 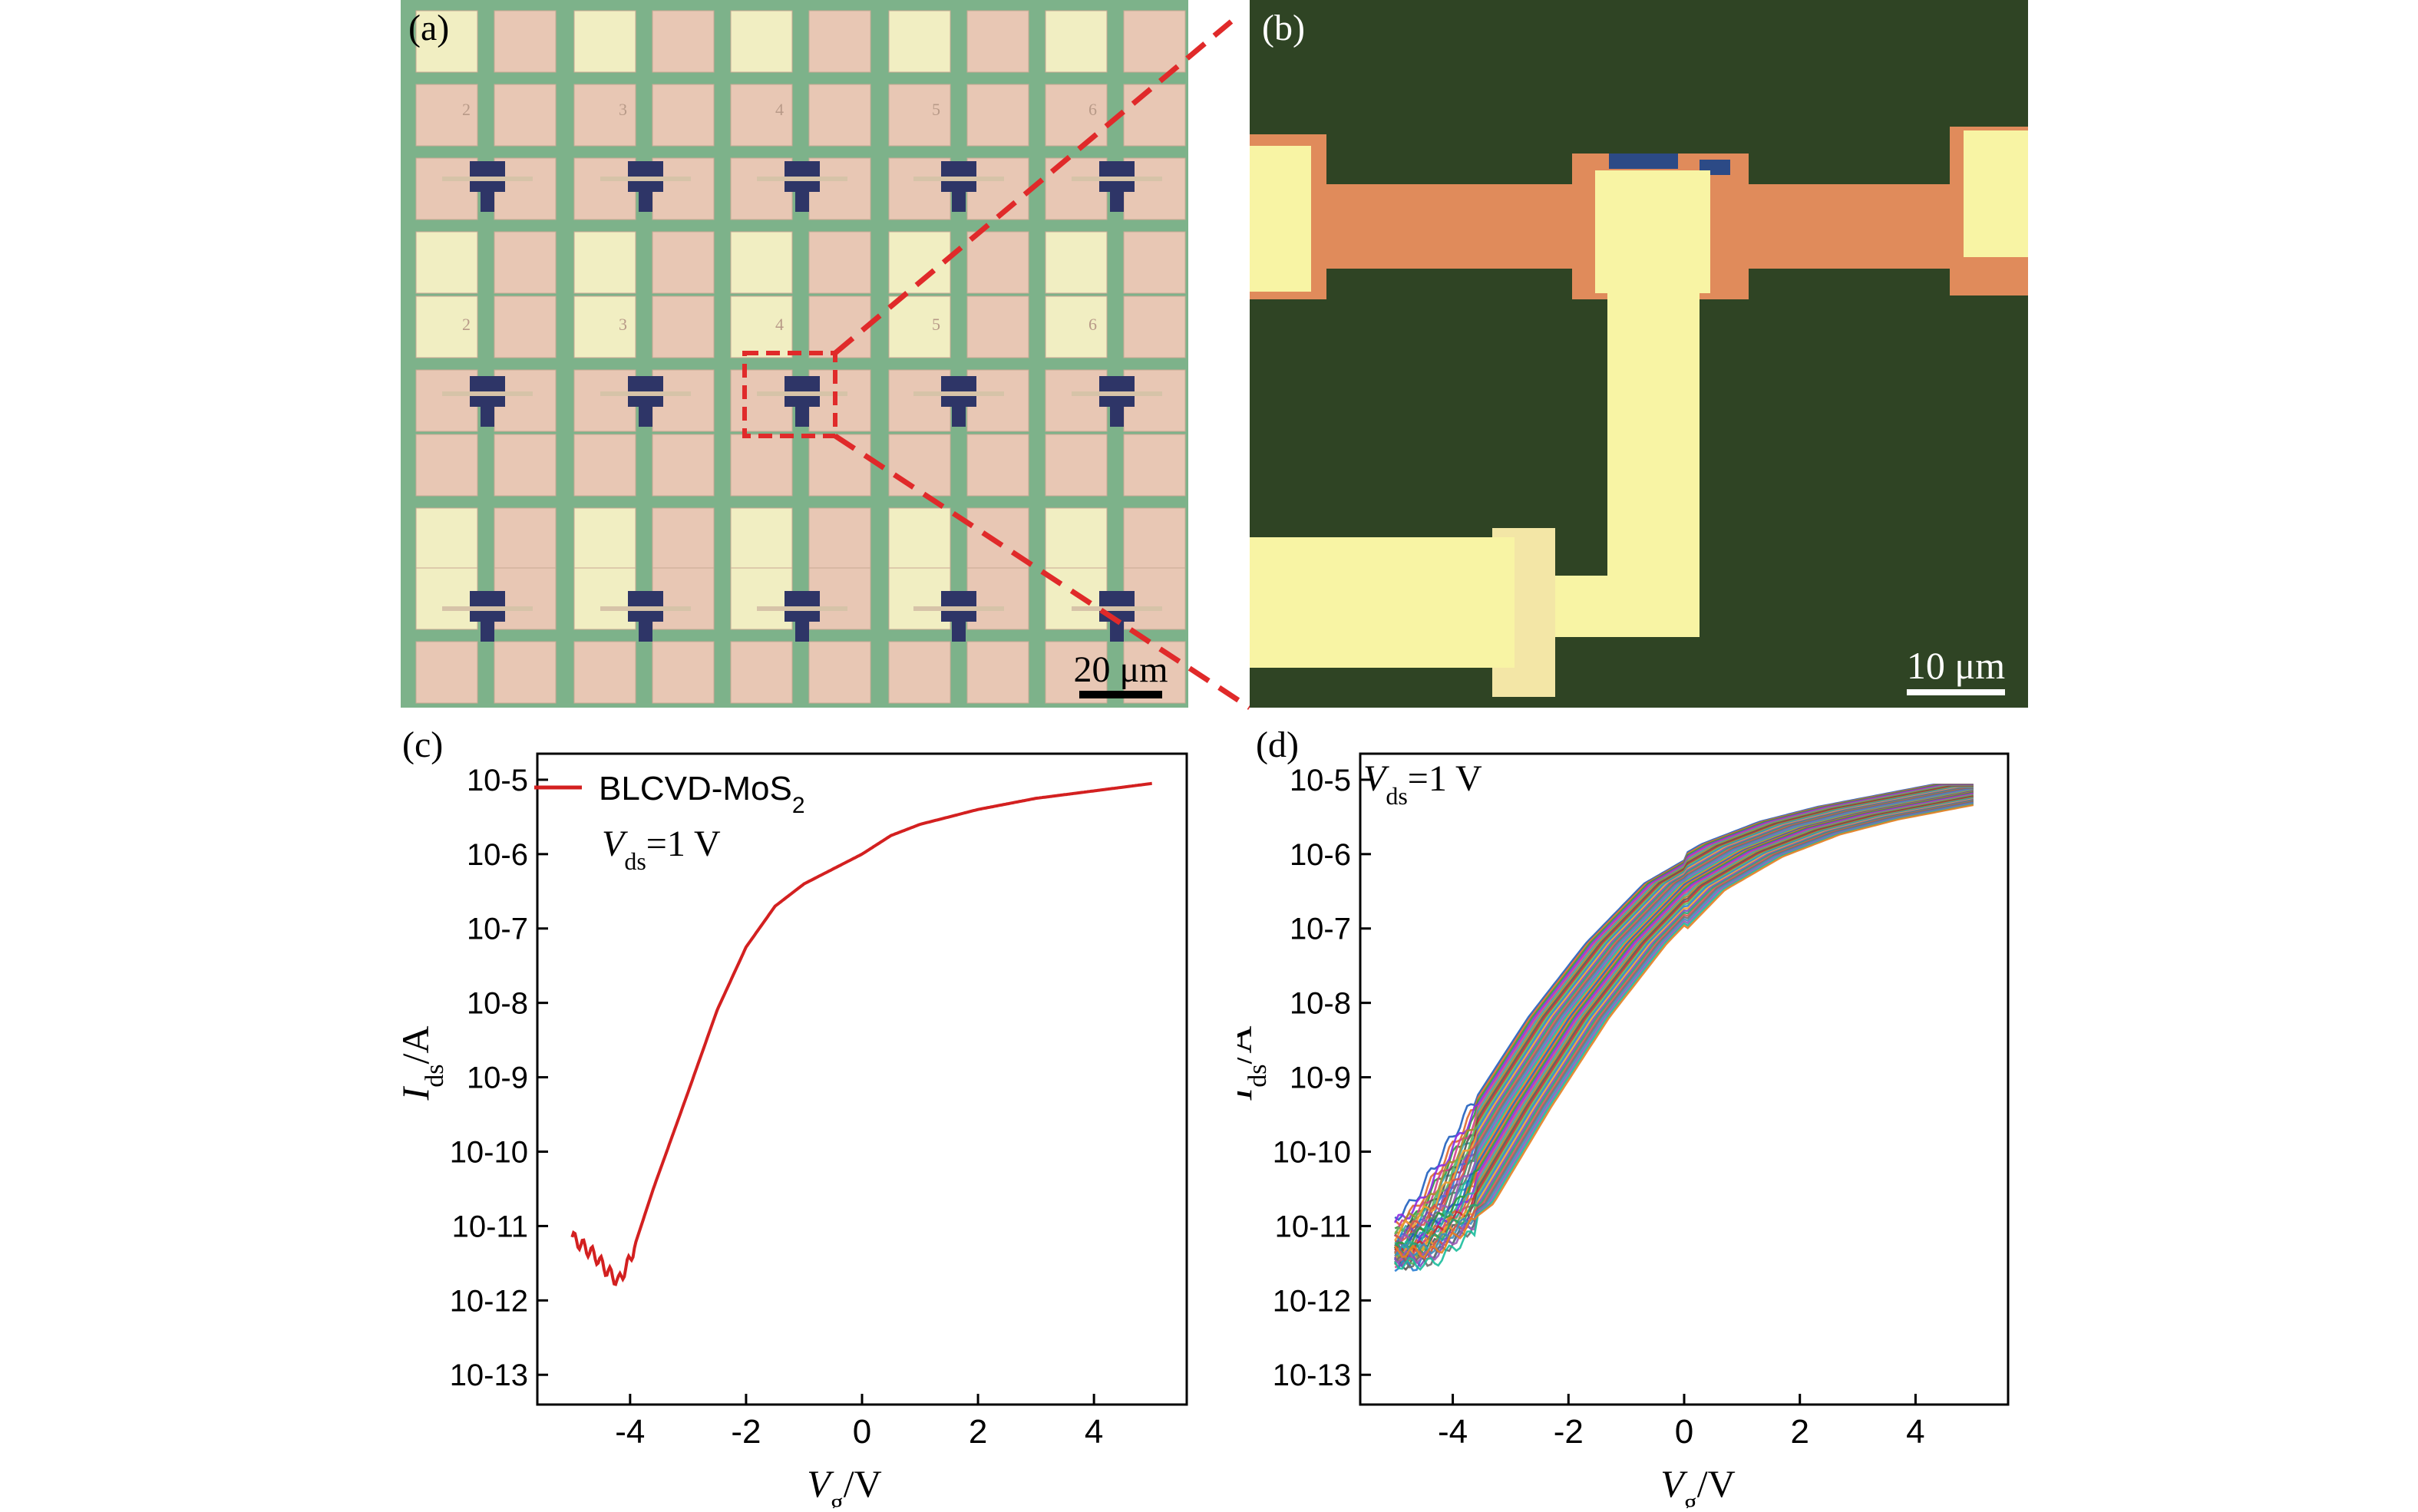 What do you see at coordinates (1799, 1432) in the screenshot?
I see `x-tick-label: 2` at bounding box center [1799, 1432].